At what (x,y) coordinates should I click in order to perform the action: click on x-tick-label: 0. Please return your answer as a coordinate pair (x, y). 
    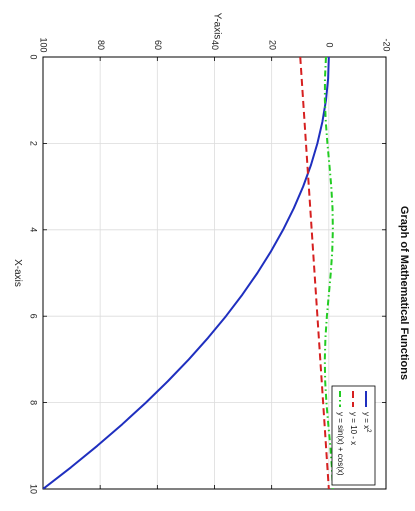
    Looking at the image, I should click on (34, 56).